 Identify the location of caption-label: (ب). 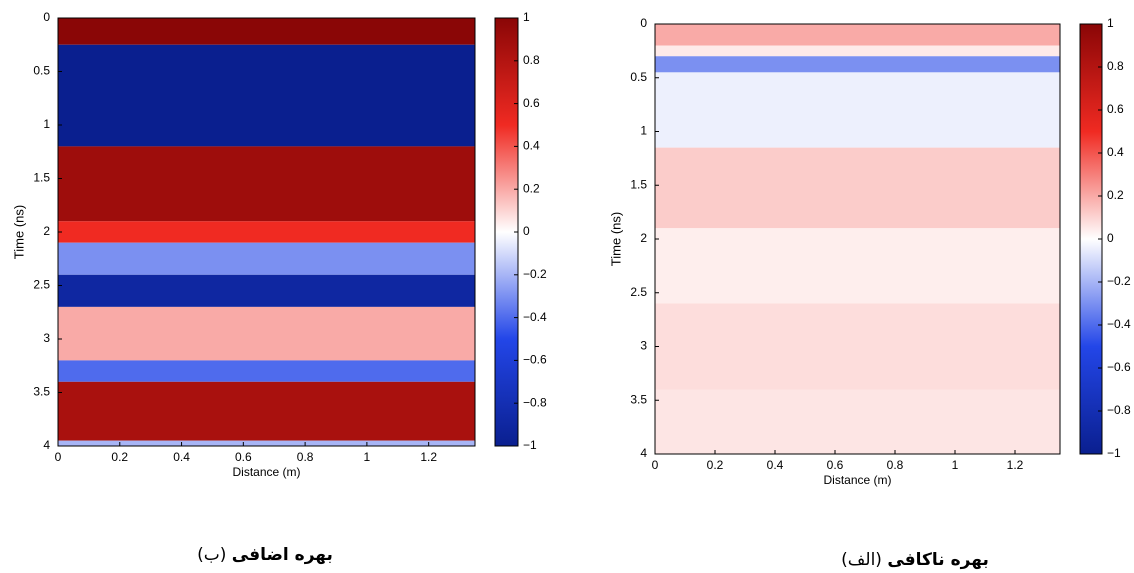
(211, 555).